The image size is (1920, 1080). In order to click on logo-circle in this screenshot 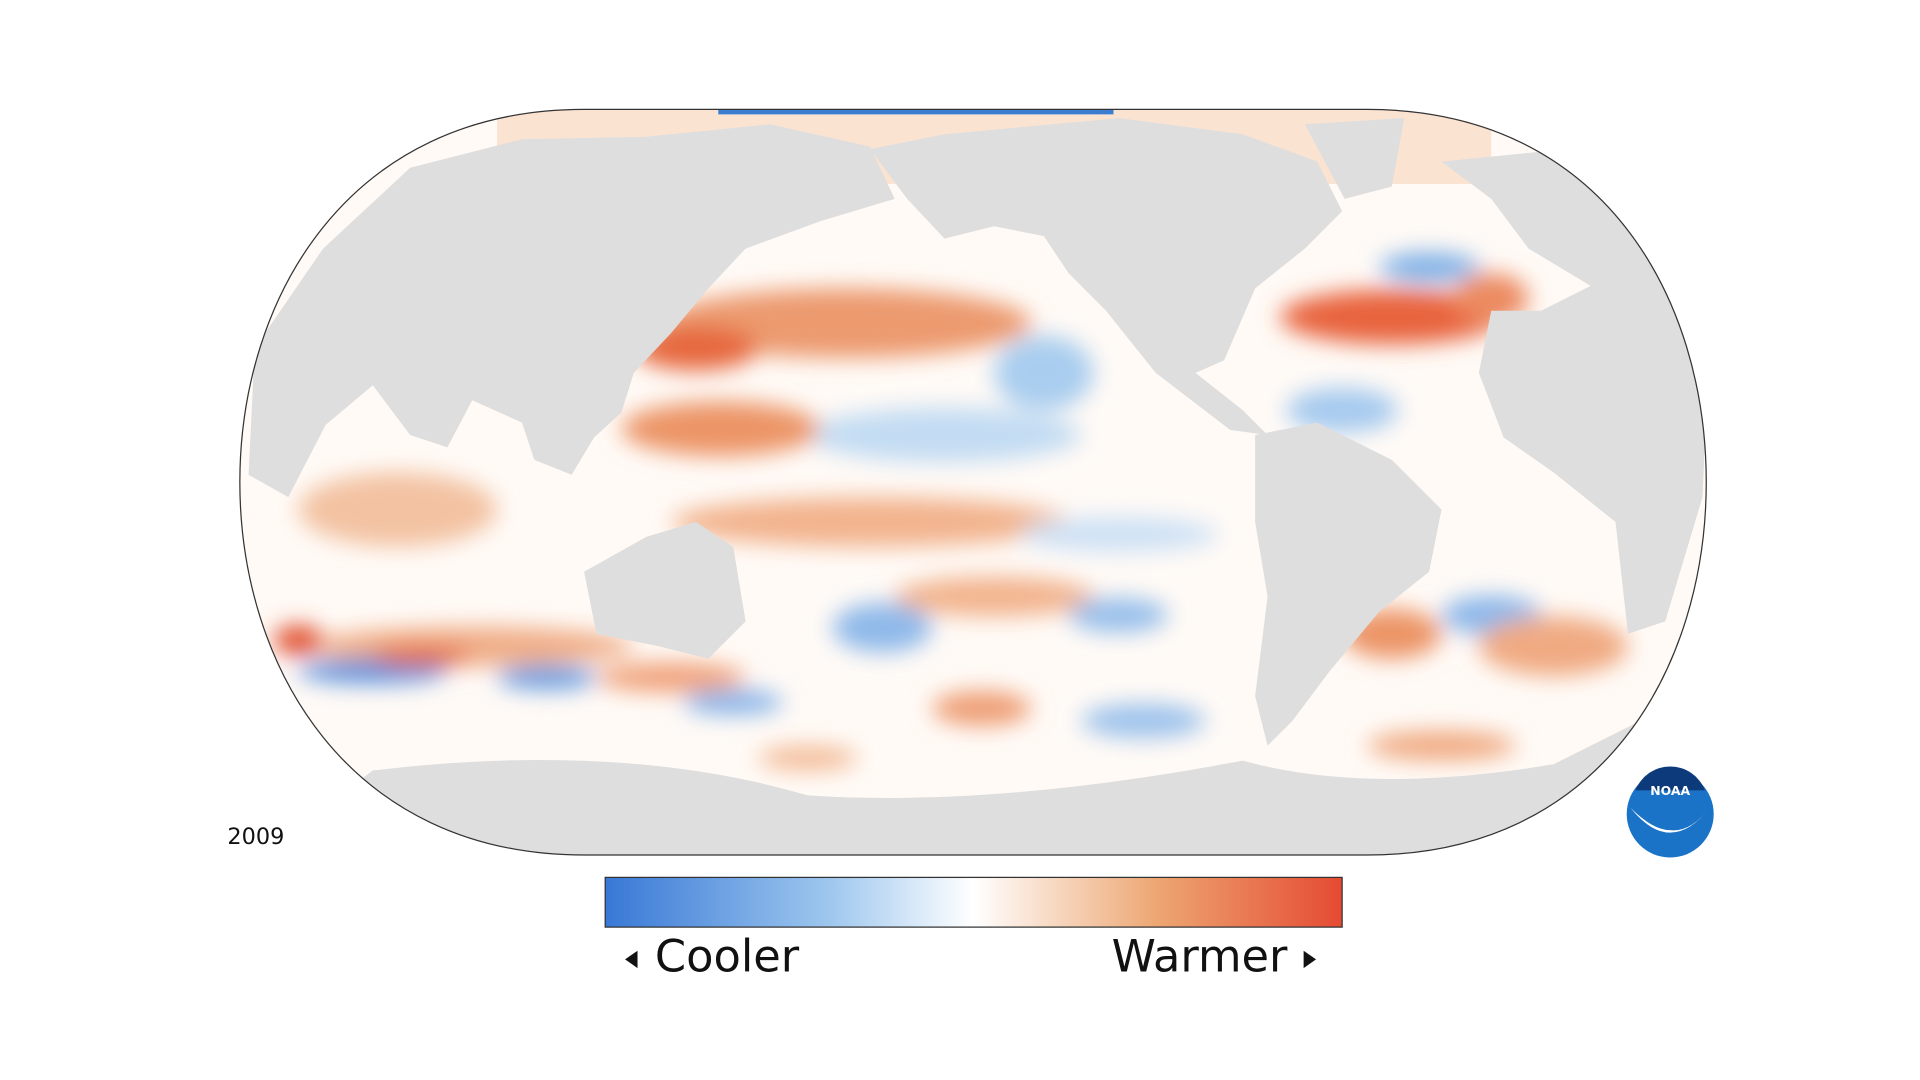, I will do `click(1670, 814)`.